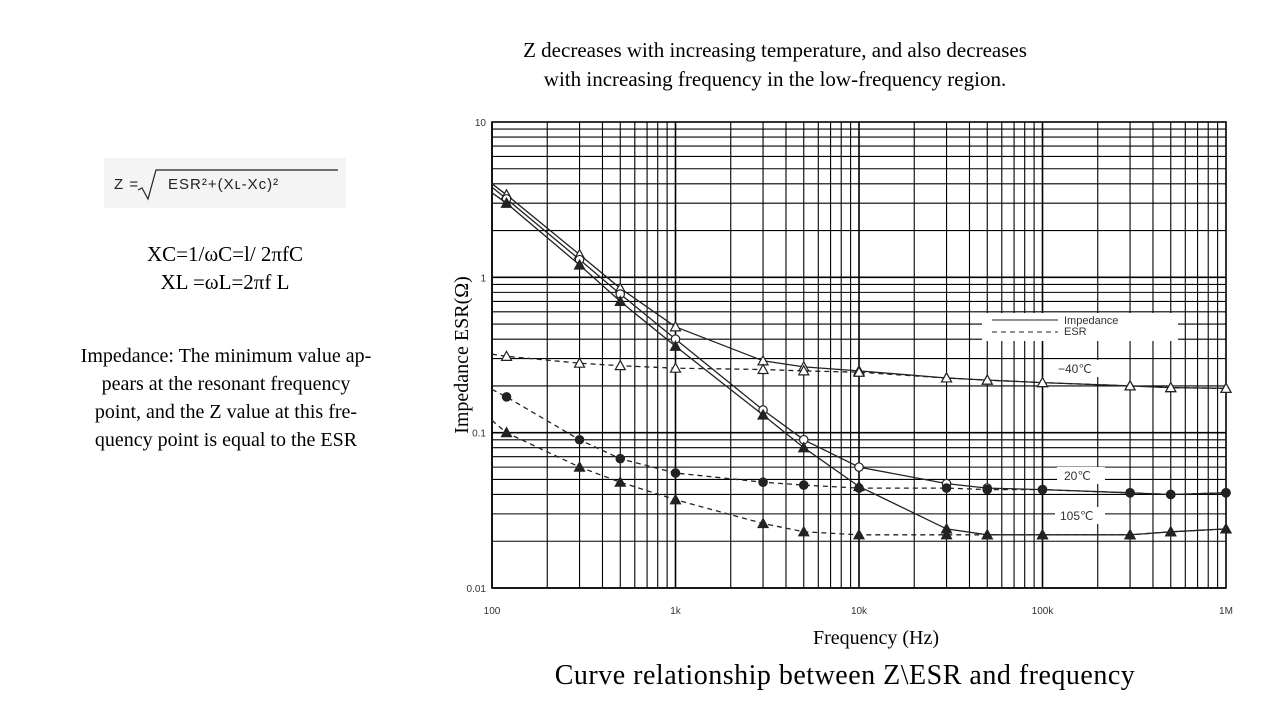 The height and width of the screenshot is (721, 1275). What do you see at coordinates (492, 611) in the screenshot?
I see `x-tick-label: 100` at bounding box center [492, 611].